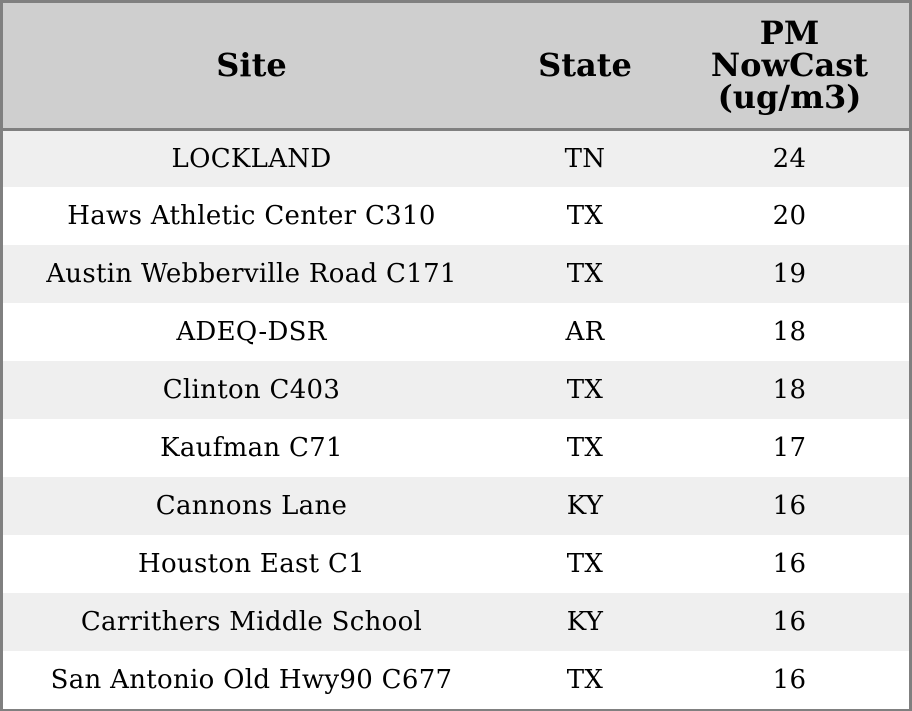  Describe the element at coordinates (789, 448) in the screenshot. I see `cell-pm: 17` at that location.